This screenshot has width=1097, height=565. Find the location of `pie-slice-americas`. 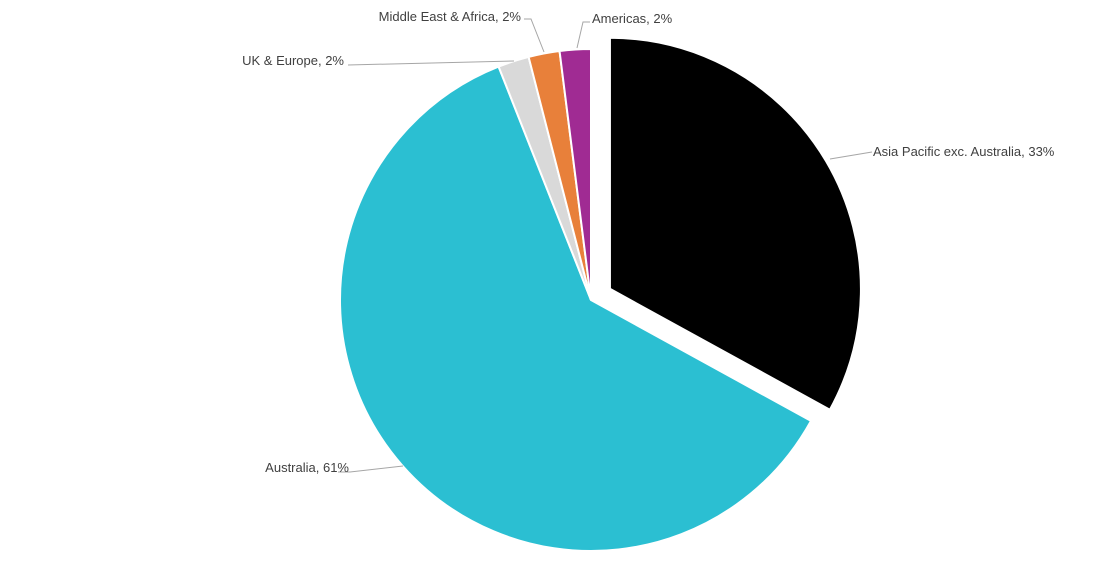

pie-slice-americas is located at coordinates (575, 174).